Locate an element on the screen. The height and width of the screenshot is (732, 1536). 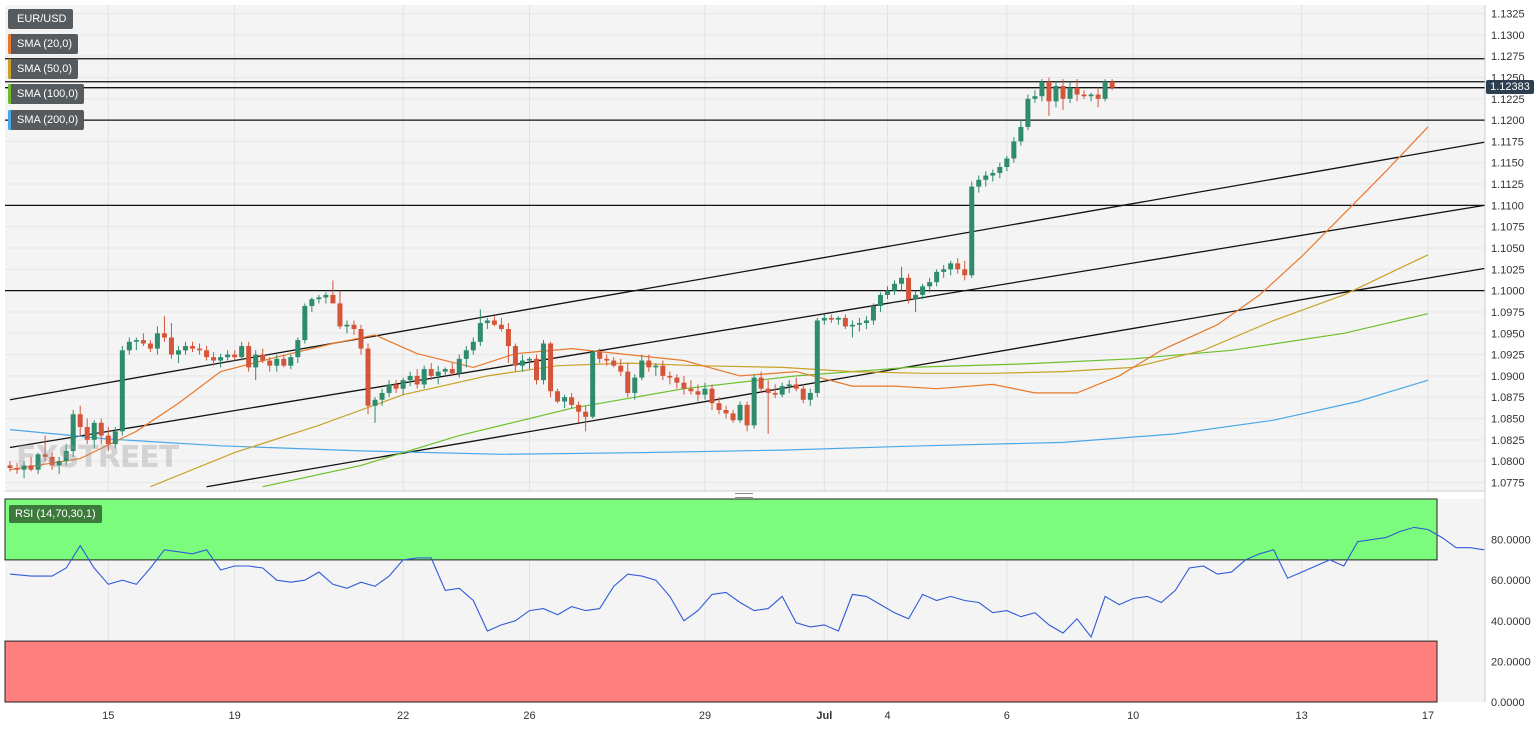
sma20-label: SMA (20,0) is located at coordinates (45, 44).